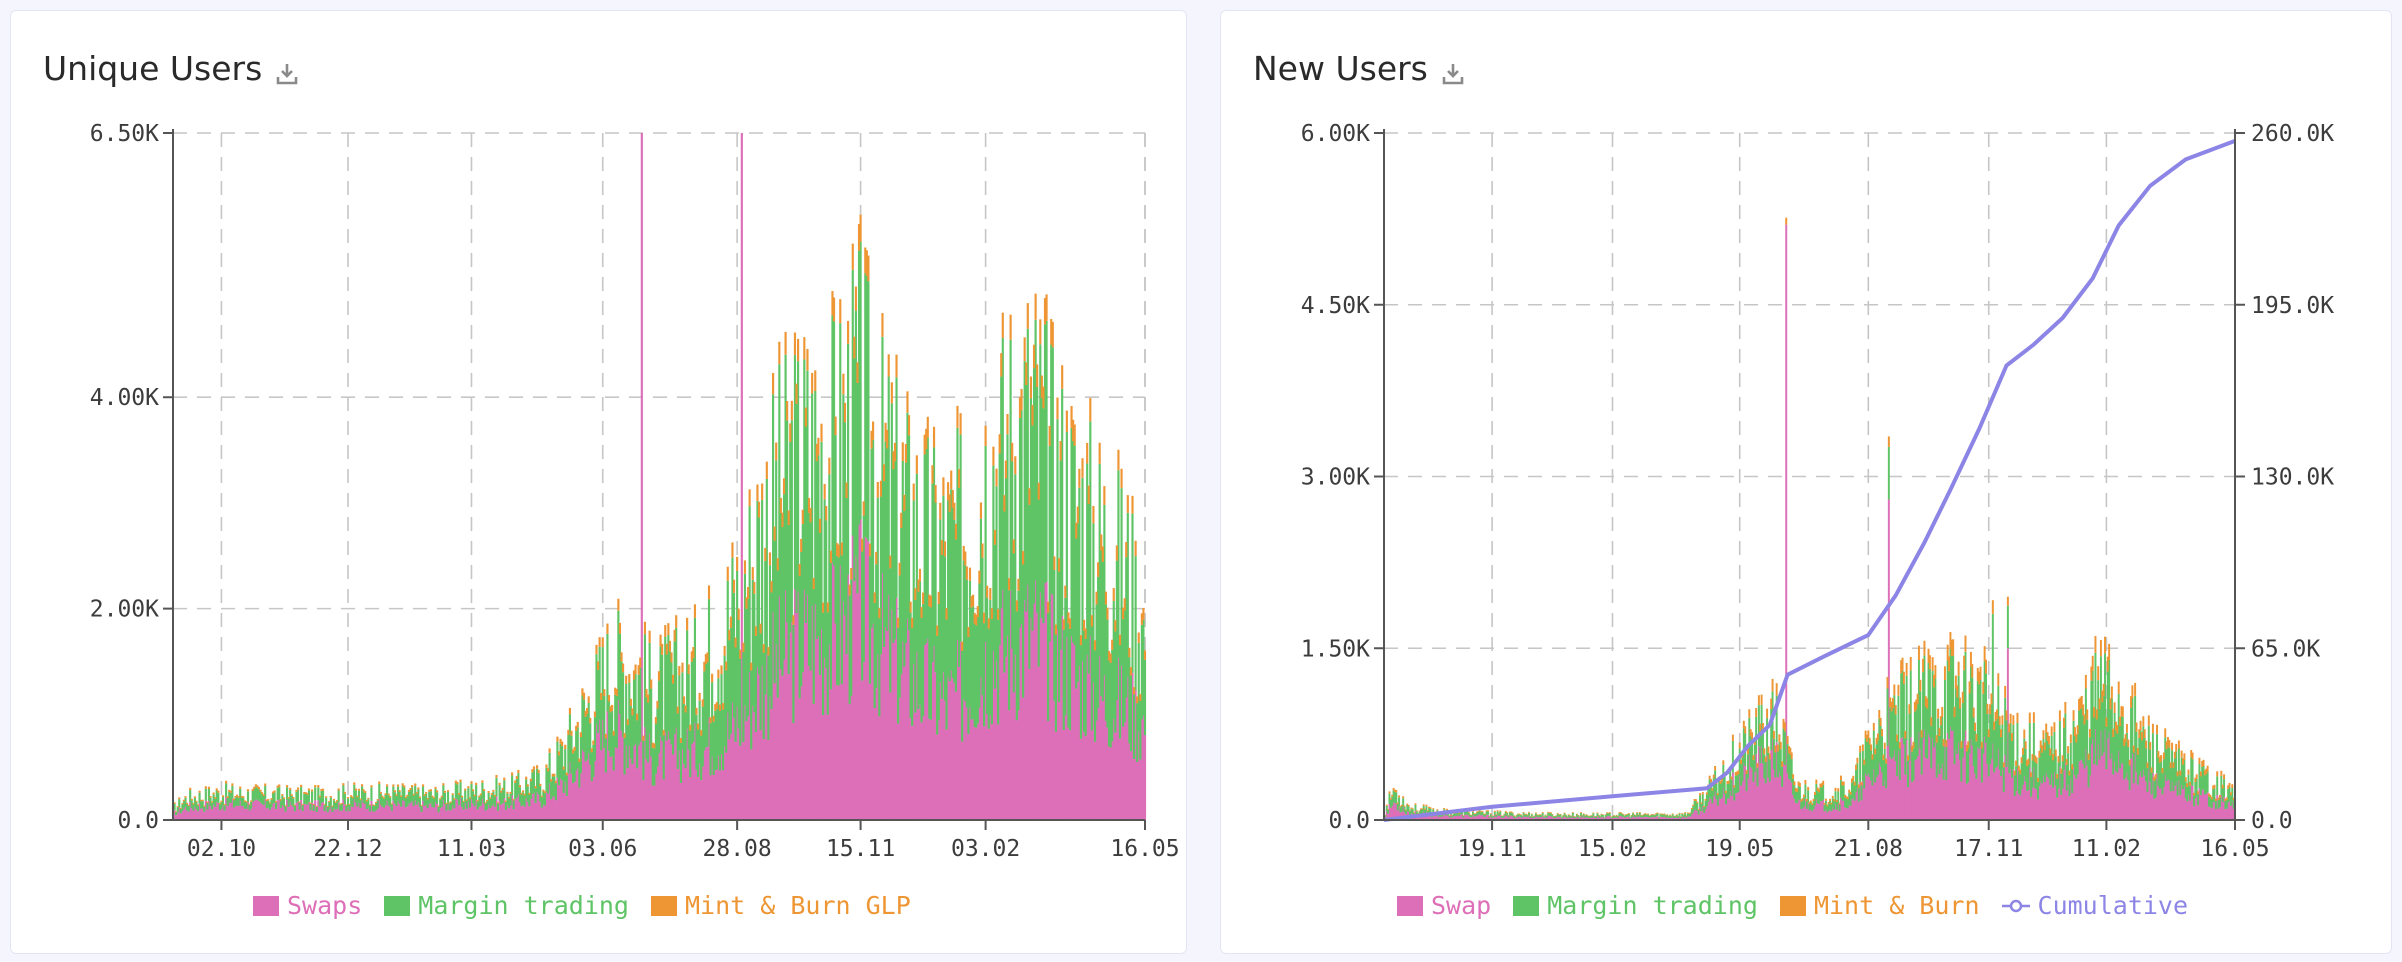 This screenshot has height=962, width=2402. What do you see at coordinates (1879, 905) in the screenshot?
I see `legend-item-mint-burn: Mint & Burn` at bounding box center [1879, 905].